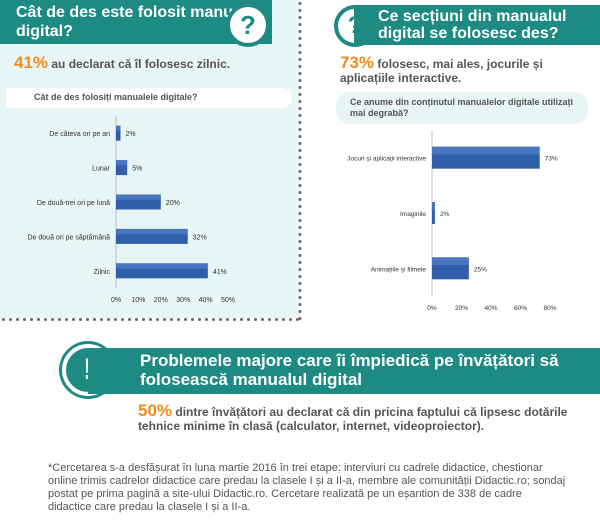 The image size is (600, 523). What do you see at coordinates (139, 64) in the screenshot?
I see `left-stat-text: au declarat că îl folosesc zilnic.` at bounding box center [139, 64].